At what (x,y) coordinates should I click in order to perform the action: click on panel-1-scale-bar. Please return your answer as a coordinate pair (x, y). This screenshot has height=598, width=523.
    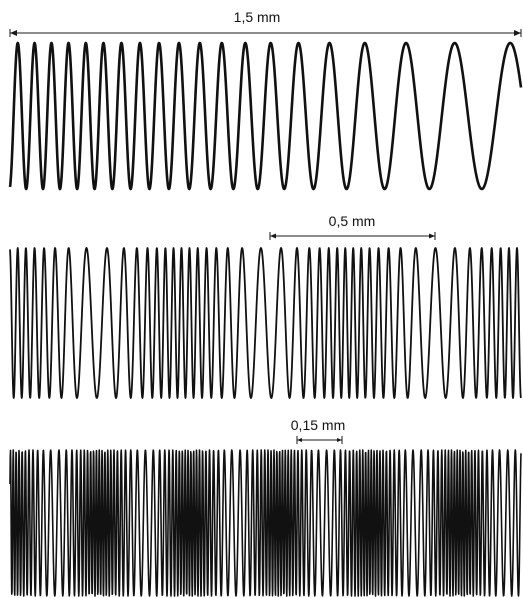
    Looking at the image, I should click on (265, 33).